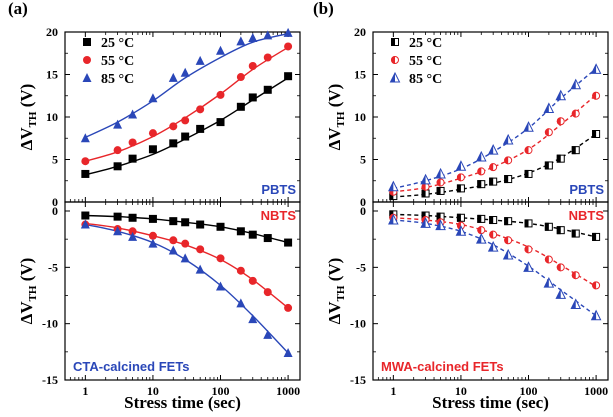  Describe the element at coordinates (442, 366) in the screenshot. I see `device-label: MWA-calcined FETs` at that location.